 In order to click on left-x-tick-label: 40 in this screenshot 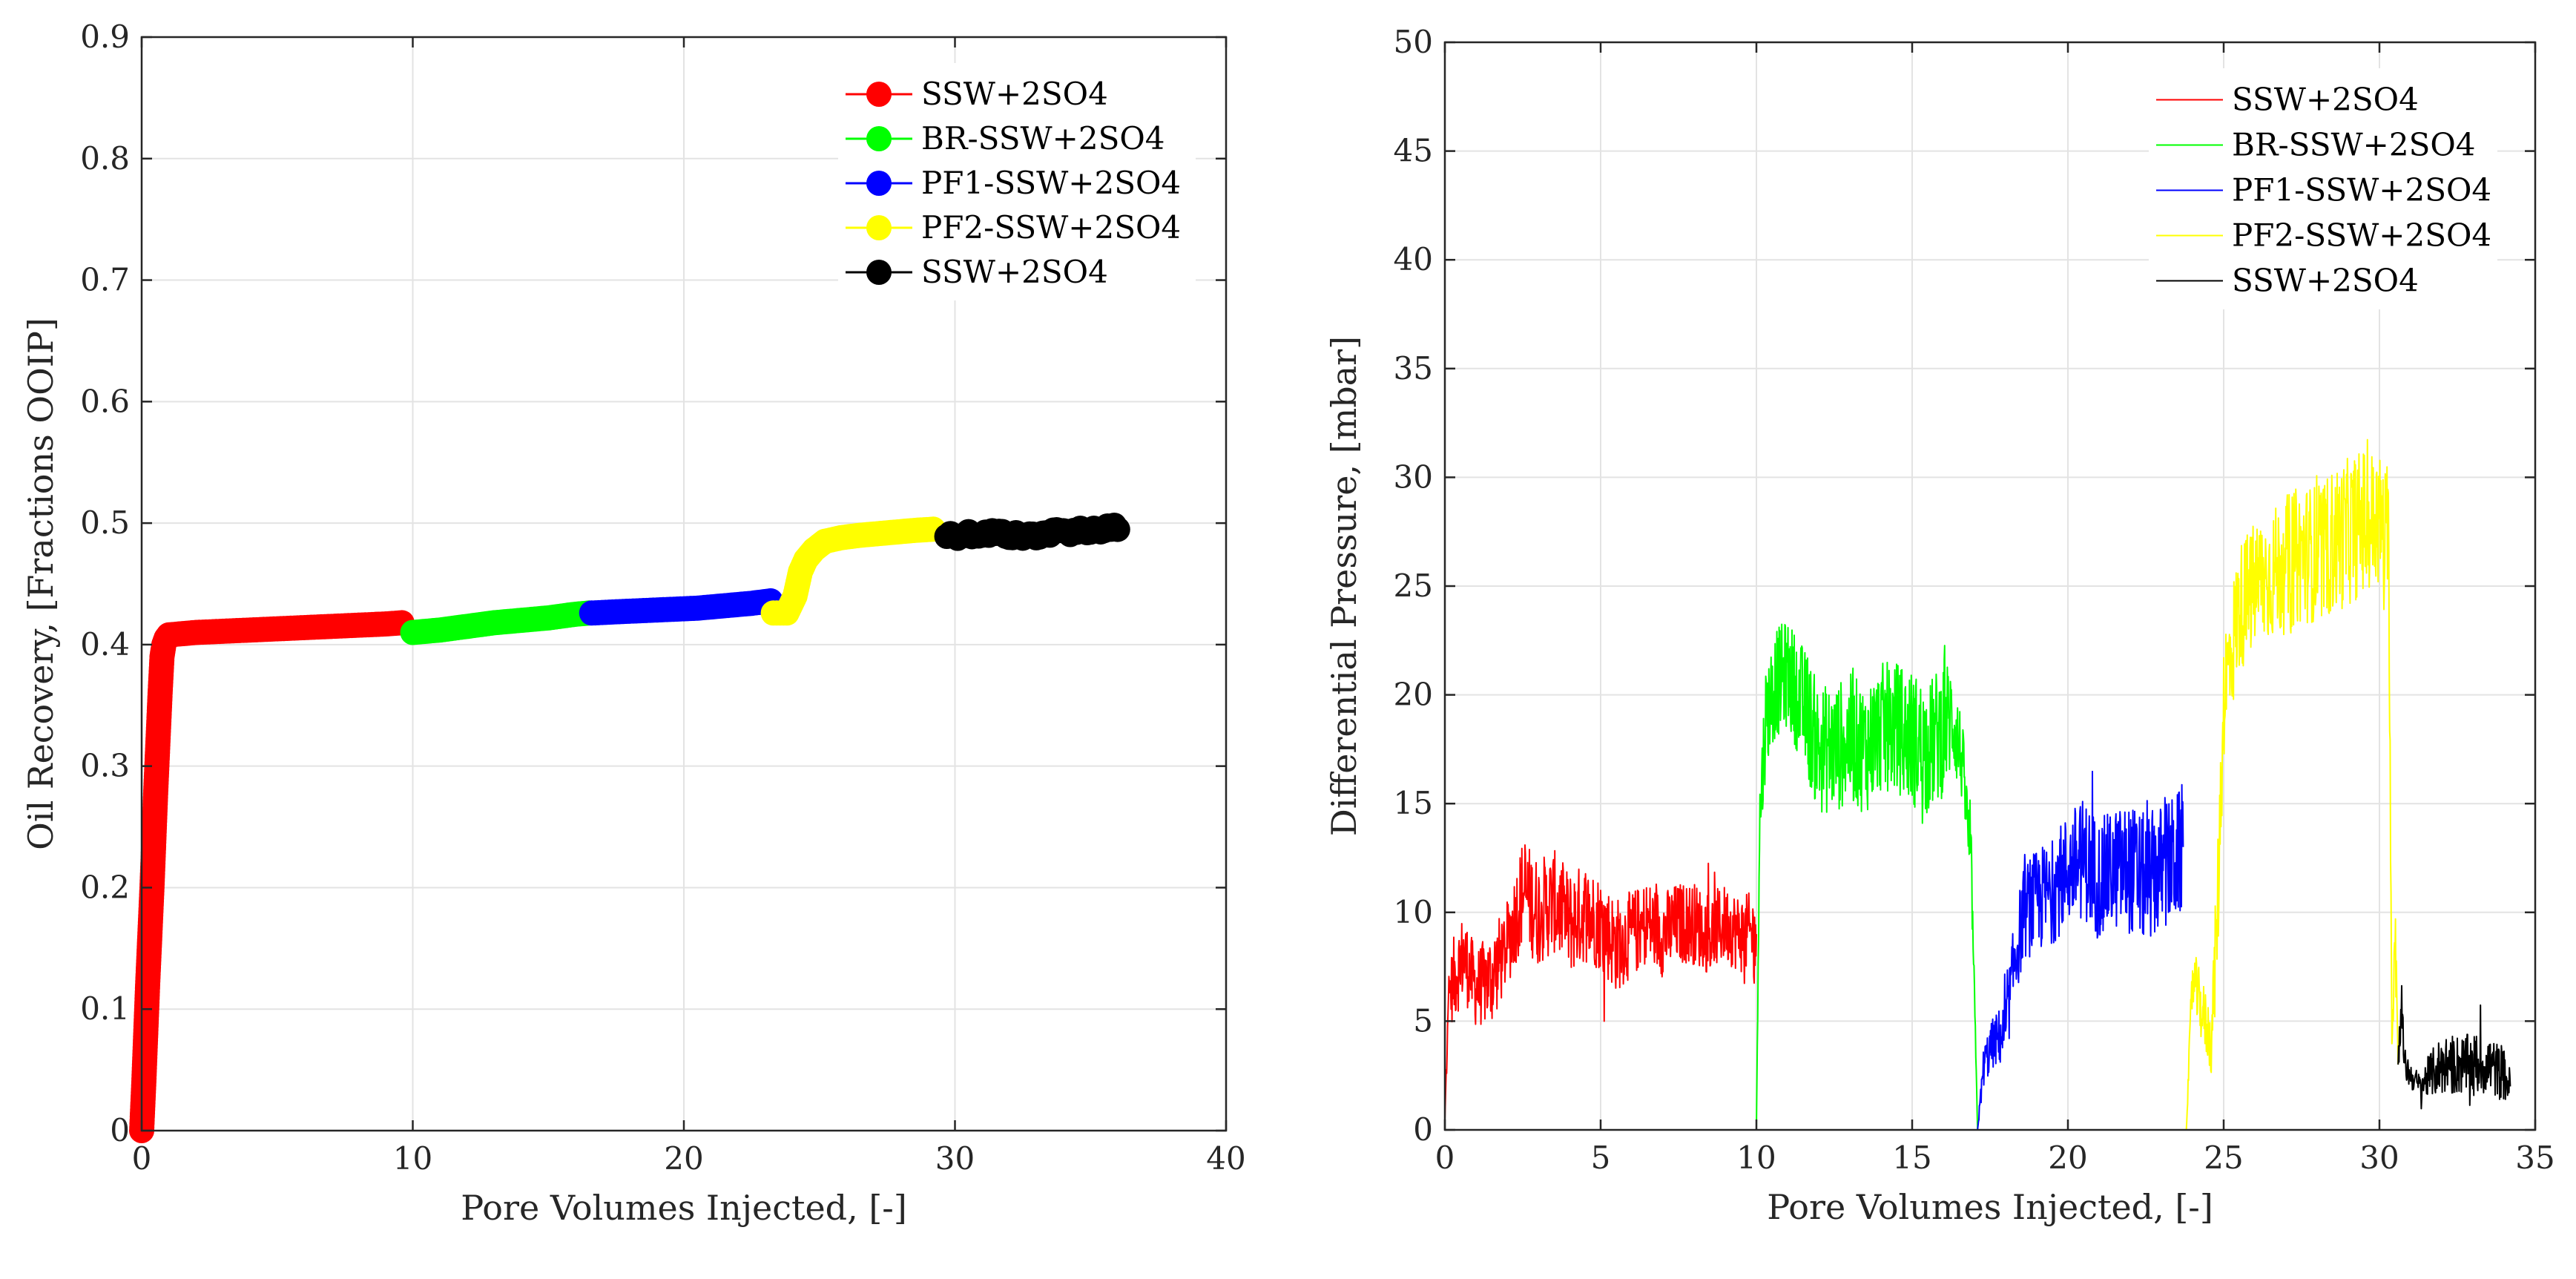, I will do `click(1226, 1158)`.